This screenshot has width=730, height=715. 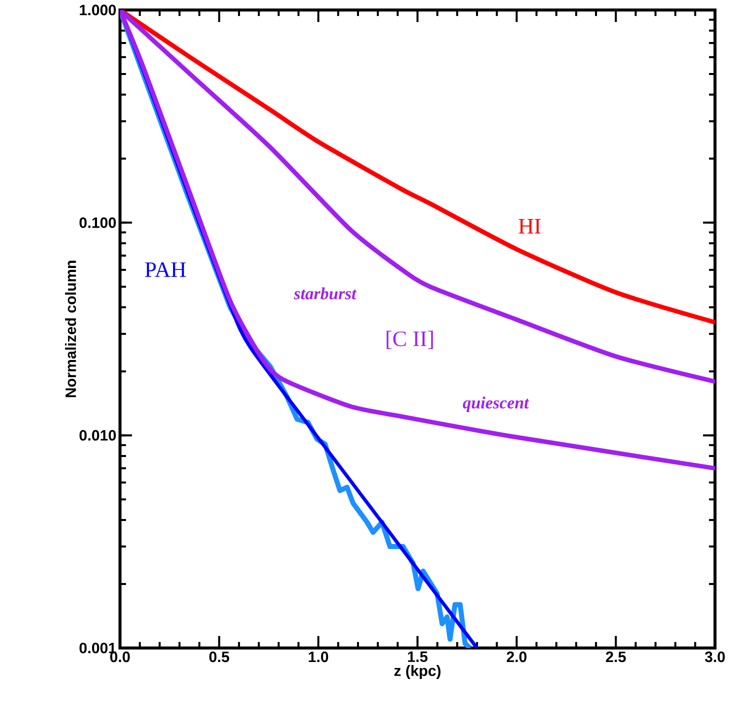 I want to click on x-tick-label: 1.5, so click(x=418, y=657).